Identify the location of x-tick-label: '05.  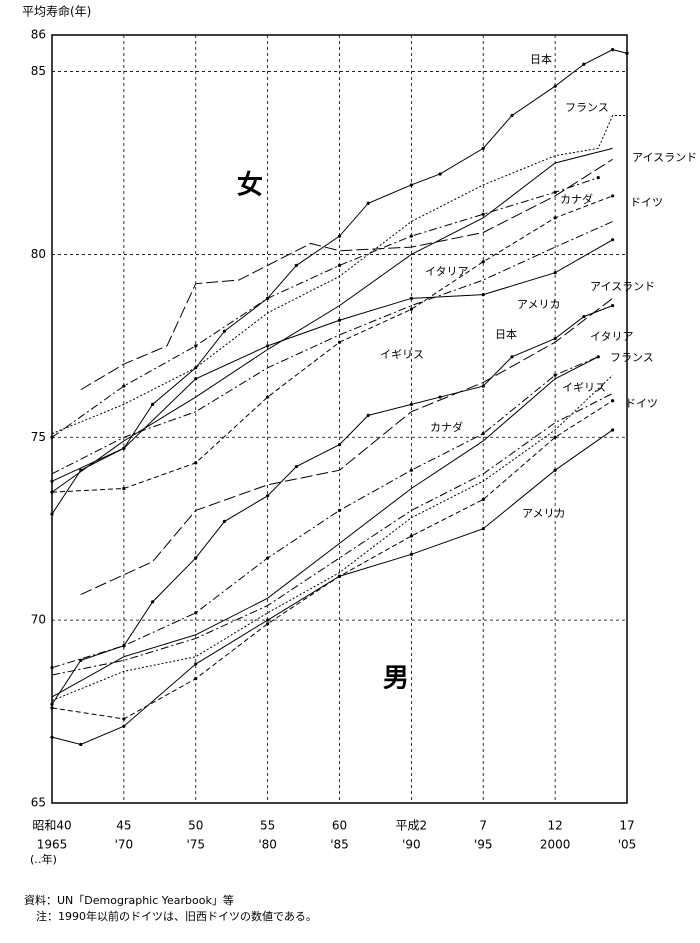
(627, 845).